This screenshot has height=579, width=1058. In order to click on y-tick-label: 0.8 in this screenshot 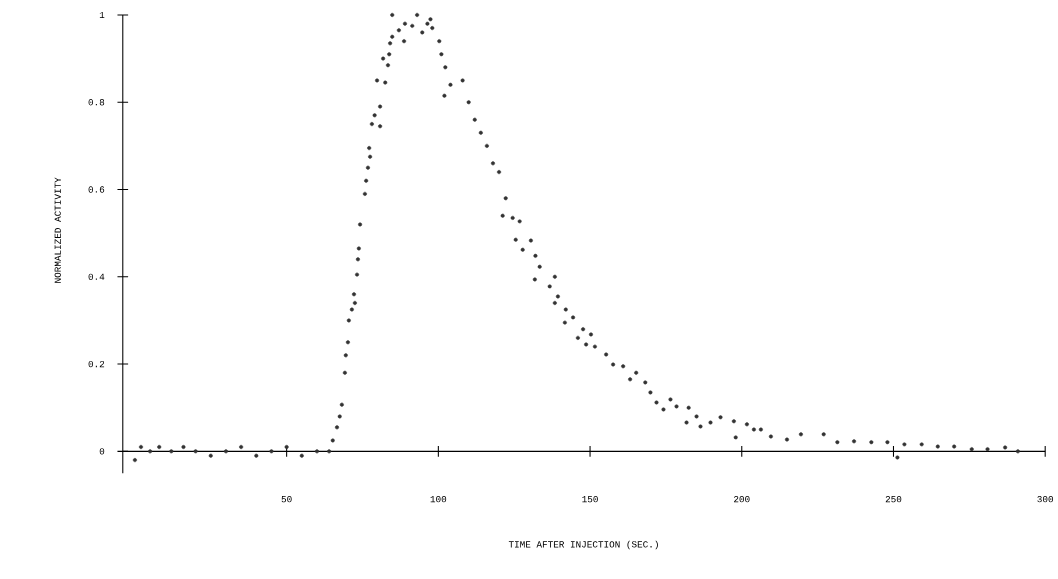, I will do `click(96, 102)`.